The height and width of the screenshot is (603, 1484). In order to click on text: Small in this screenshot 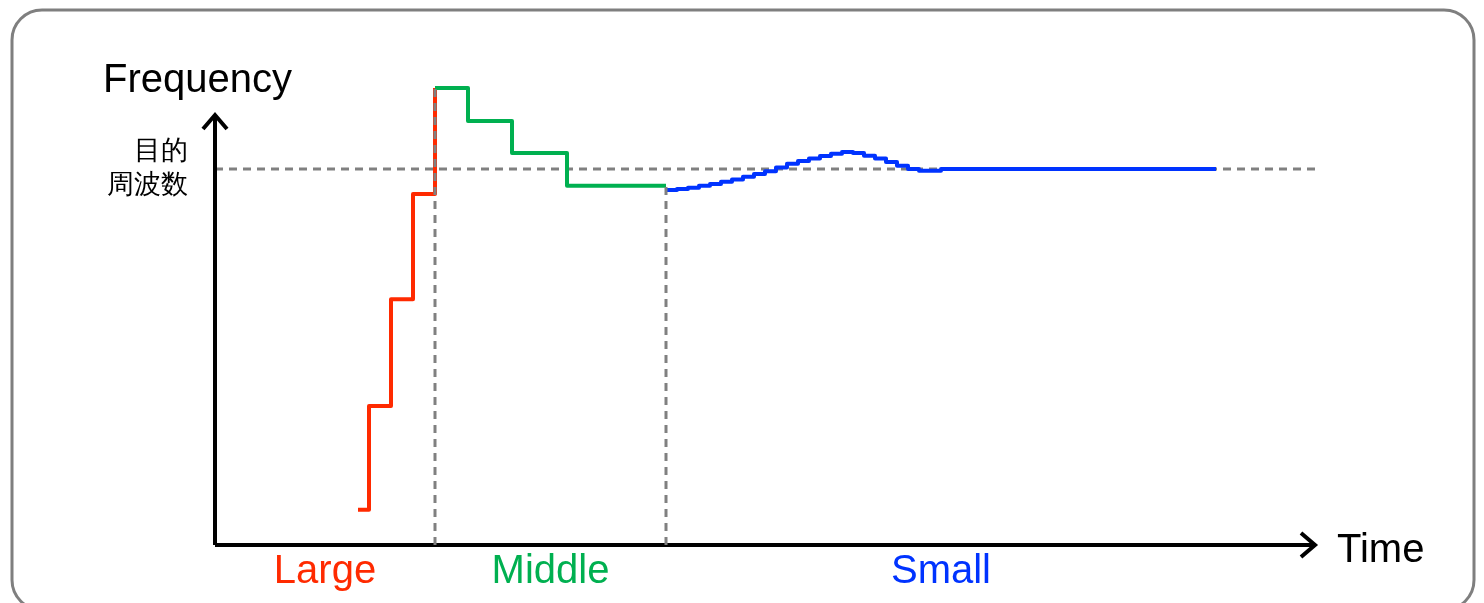, I will do `click(941, 569)`.